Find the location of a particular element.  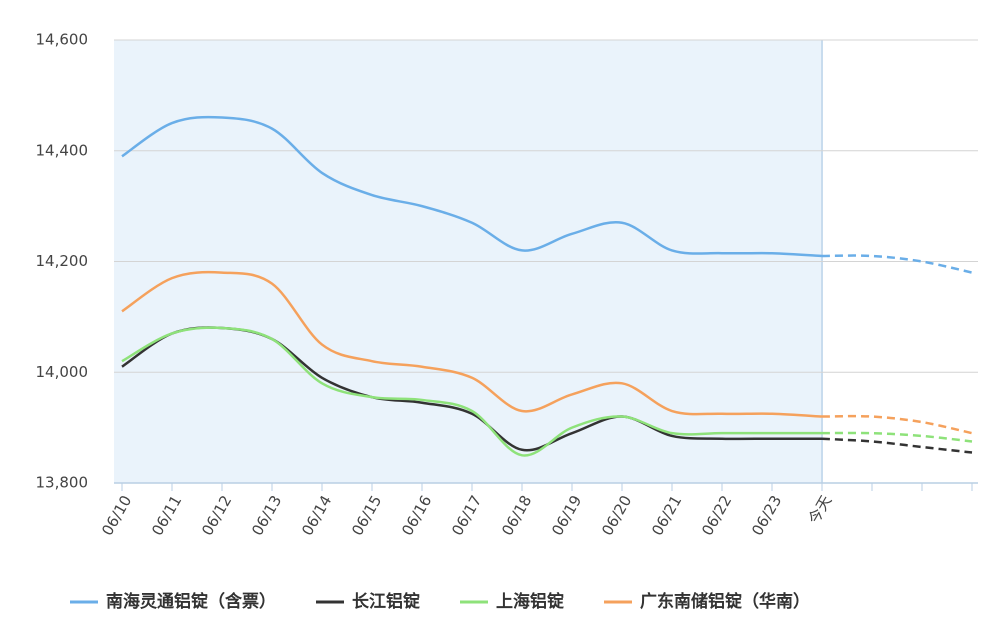

x-tick-label: 06/19 is located at coordinates (566, 515).